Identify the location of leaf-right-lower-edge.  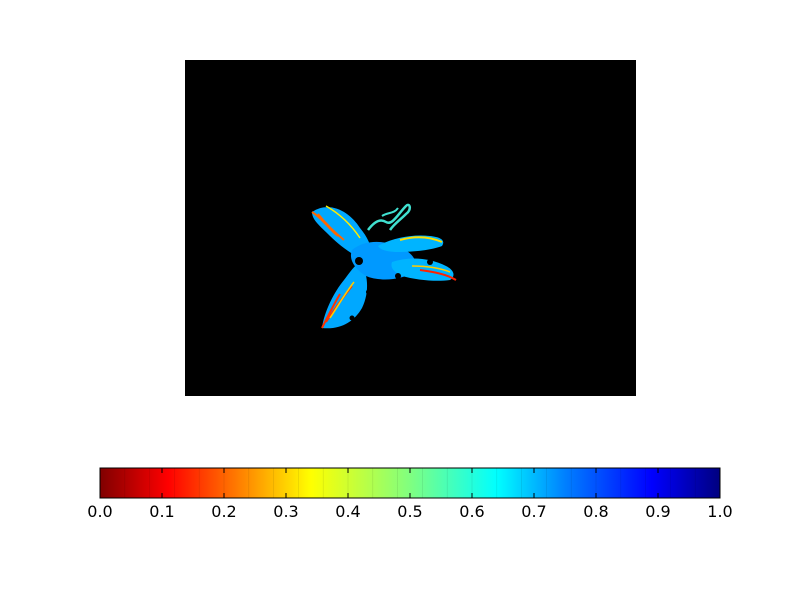
(438, 275).